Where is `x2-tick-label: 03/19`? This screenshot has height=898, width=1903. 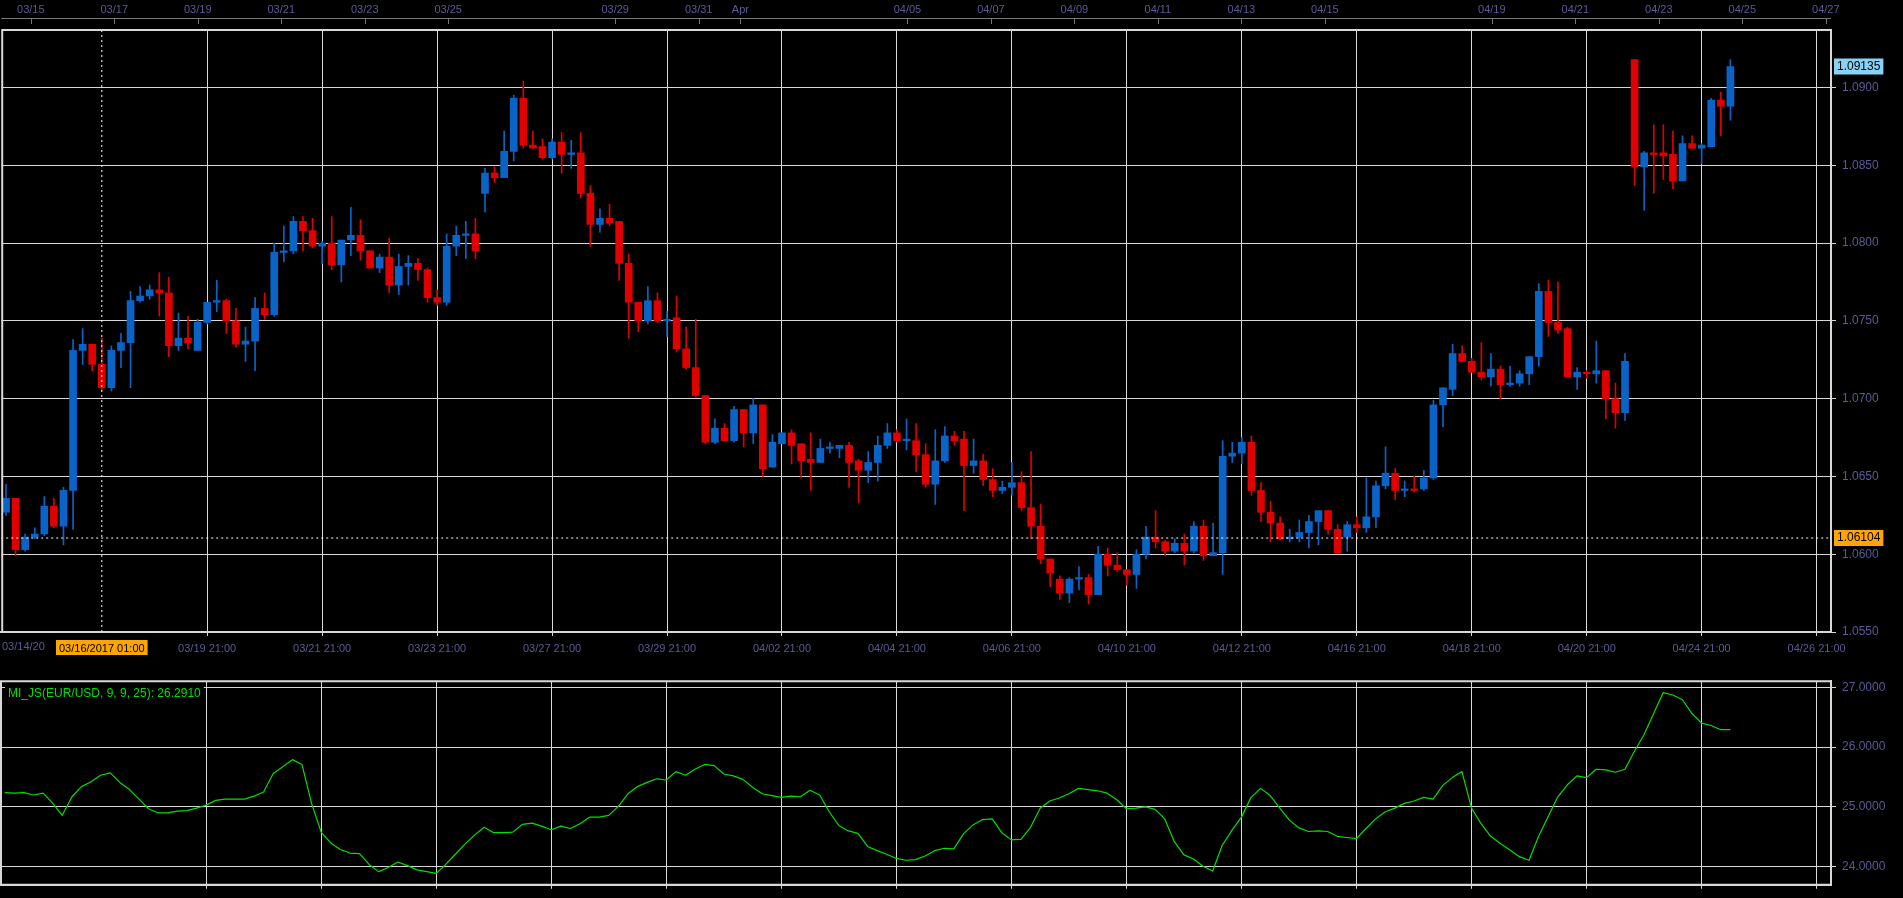
x2-tick-label: 03/19 is located at coordinates (197, 8).